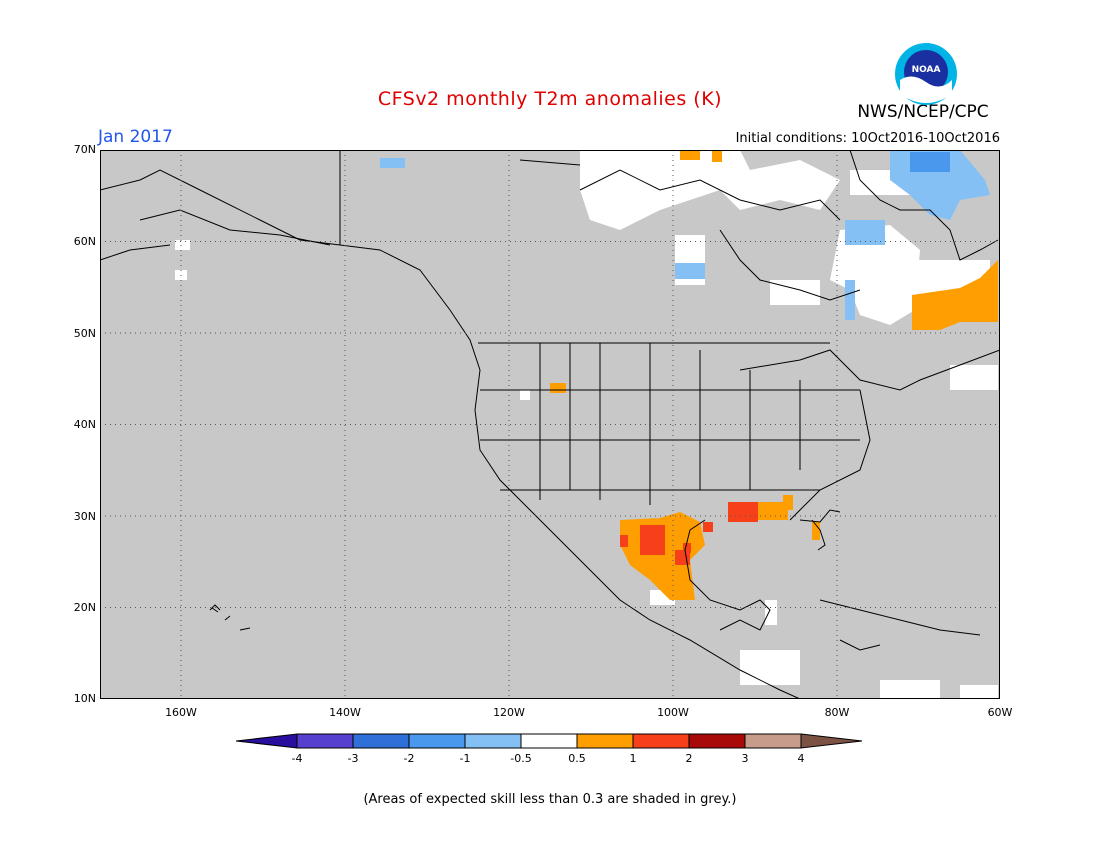 This screenshot has height=850, width=1100. What do you see at coordinates (297, 758) in the screenshot?
I see `colorbar-label: -4` at bounding box center [297, 758].